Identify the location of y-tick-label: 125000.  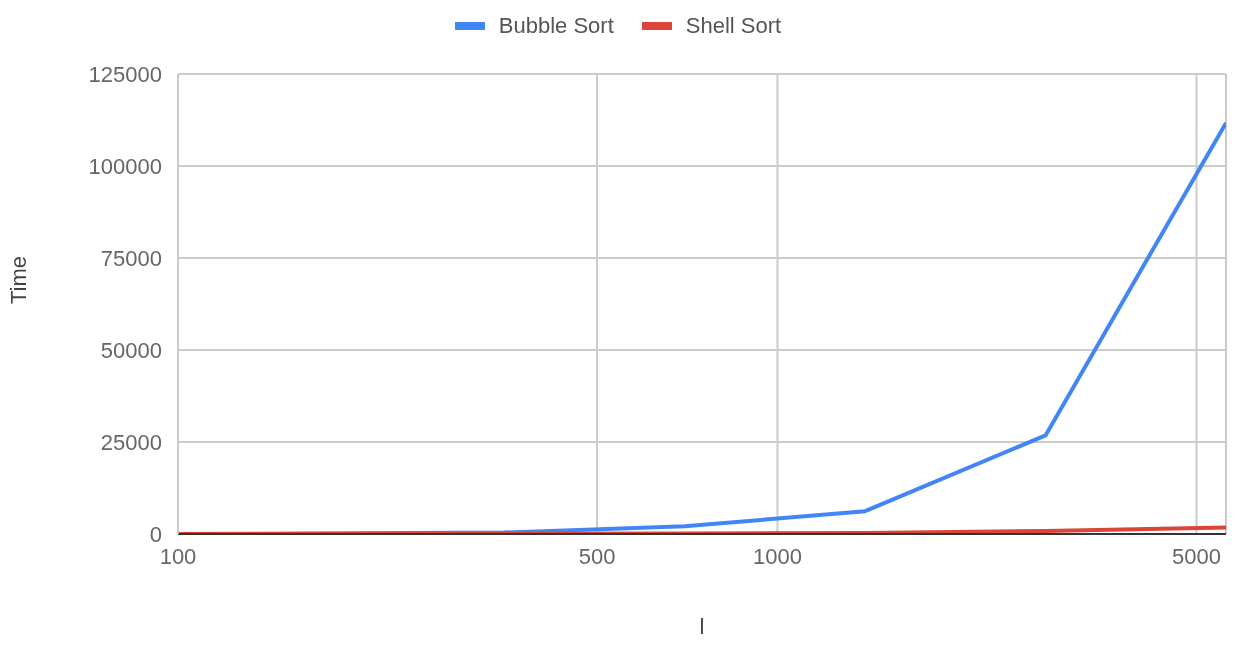
(125, 74).